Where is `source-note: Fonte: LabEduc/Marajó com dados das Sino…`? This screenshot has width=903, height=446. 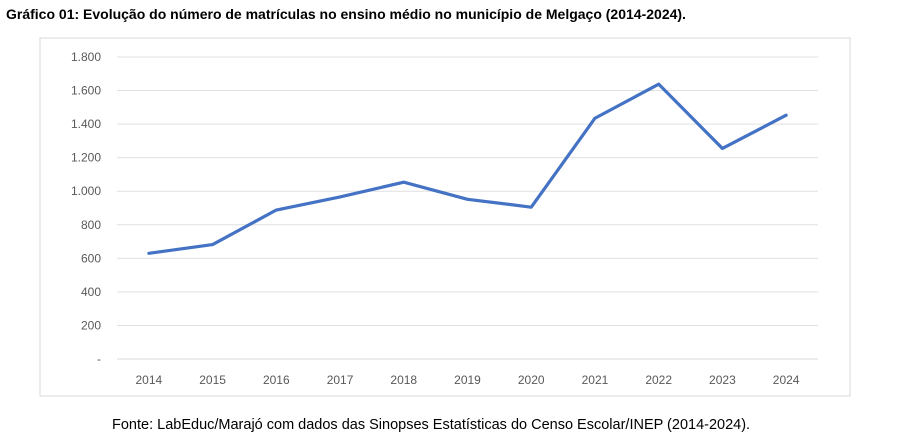 source-note: Fonte: LabEduc/Marajó com dados das Sino… is located at coordinates (431, 425).